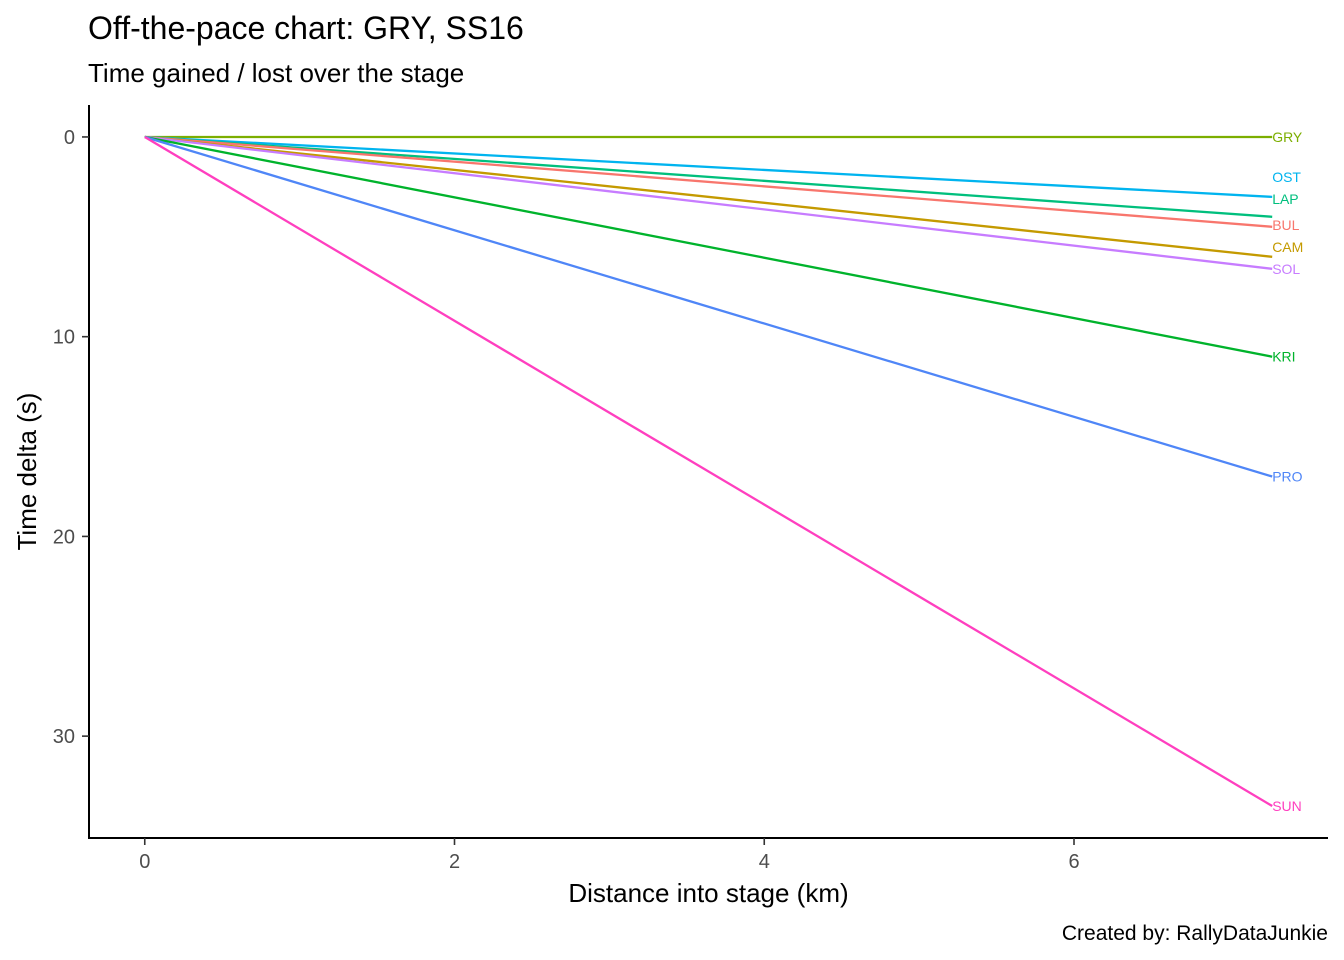 The image size is (1344, 960). I want to click on x-tick-label: 0, so click(144, 862).